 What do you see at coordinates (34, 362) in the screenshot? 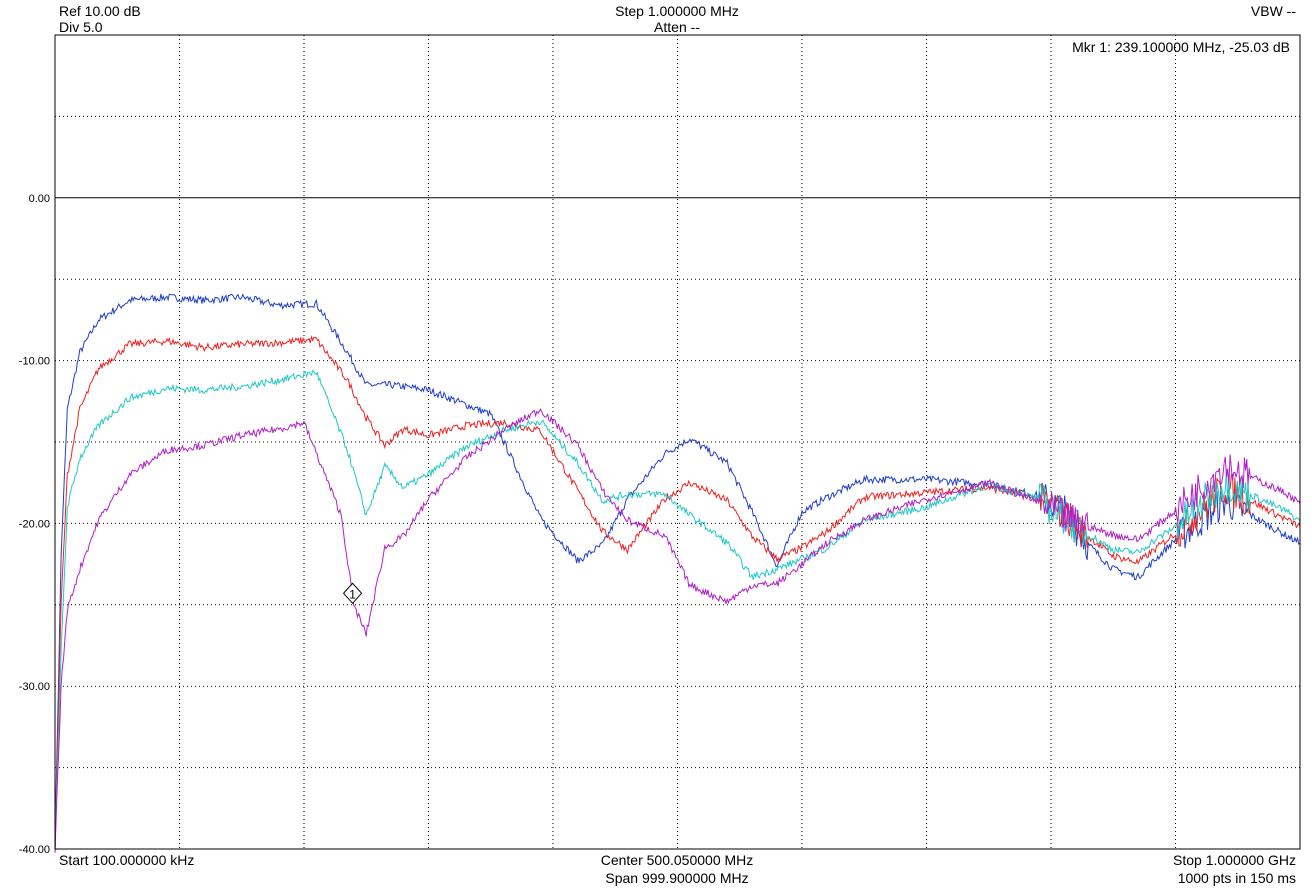
I see `y-tick-label: -10.00` at bounding box center [34, 362].